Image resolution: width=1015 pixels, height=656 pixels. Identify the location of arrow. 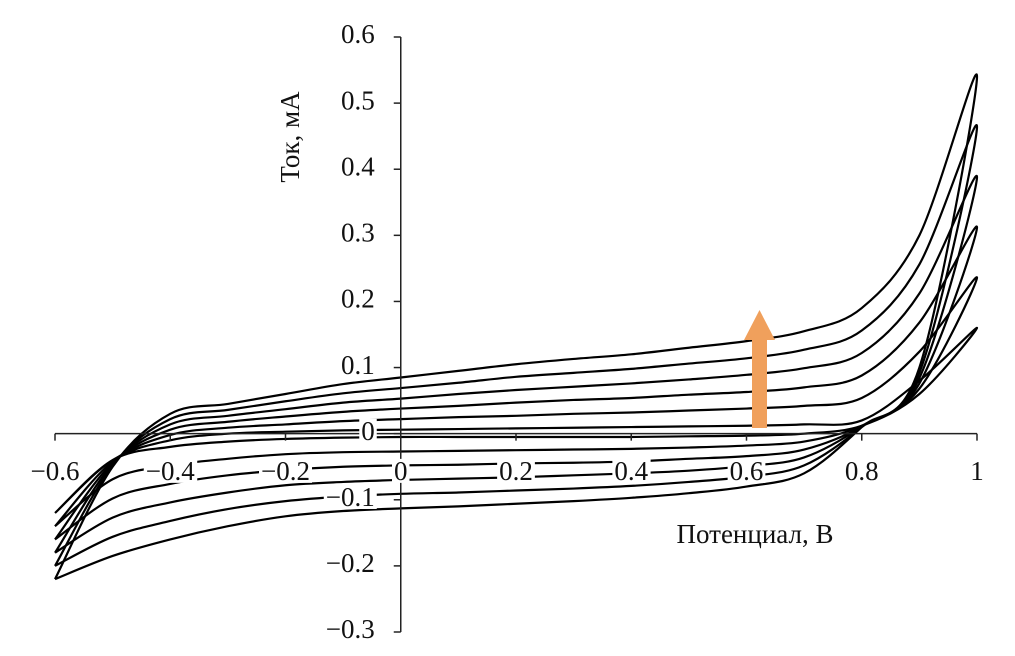
(759, 369).